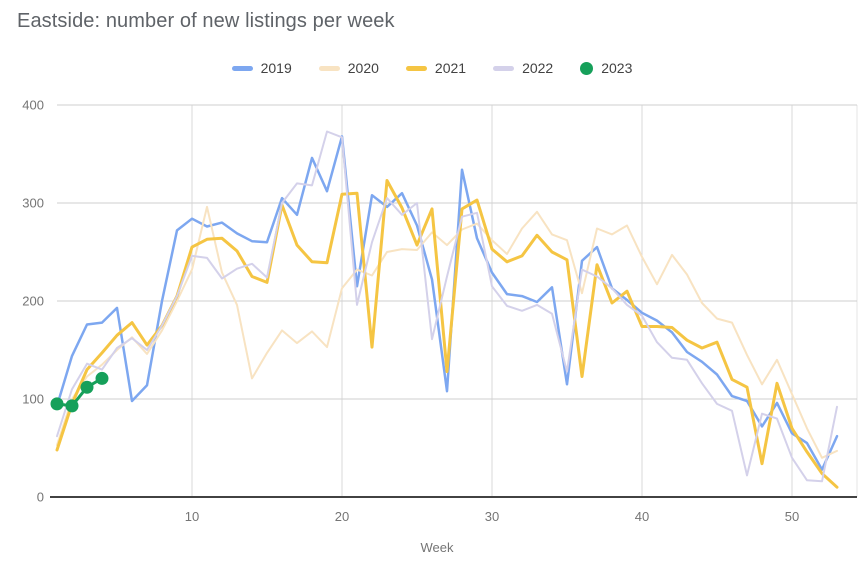  What do you see at coordinates (242, 68) in the screenshot?
I see `legend-swatch-2019` at bounding box center [242, 68].